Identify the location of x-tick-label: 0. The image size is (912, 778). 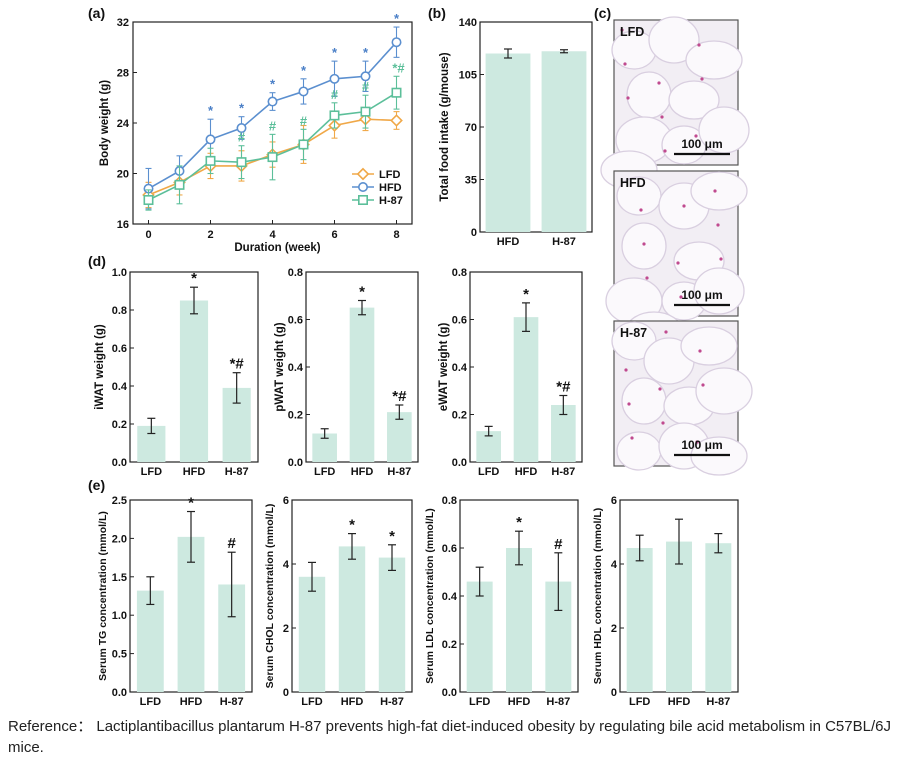
(148, 235).